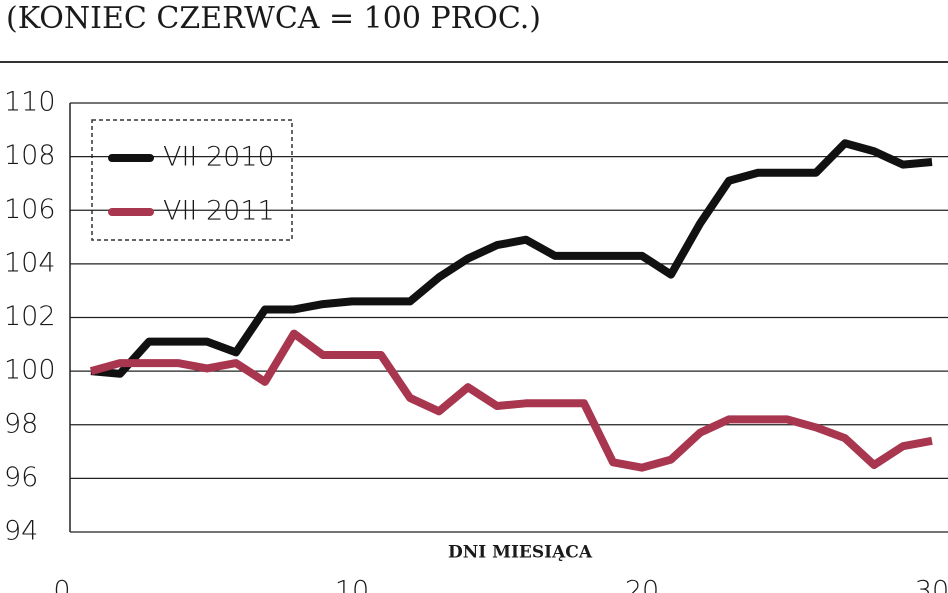 The image size is (948, 593). Describe the element at coordinates (30, 209) in the screenshot. I see `y-tick-label: 106` at that location.